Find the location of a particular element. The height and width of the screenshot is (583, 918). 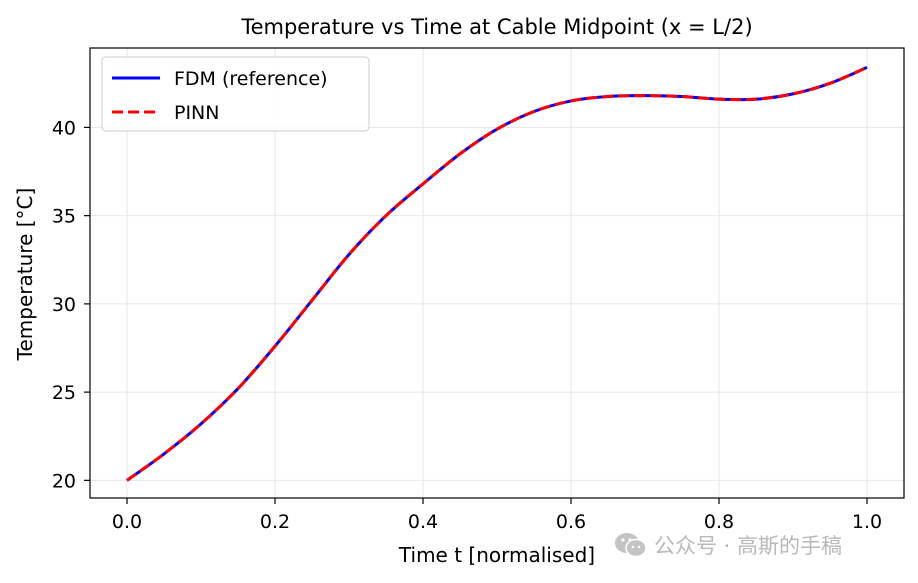

y-tick-label: 40 is located at coordinates (64, 128).